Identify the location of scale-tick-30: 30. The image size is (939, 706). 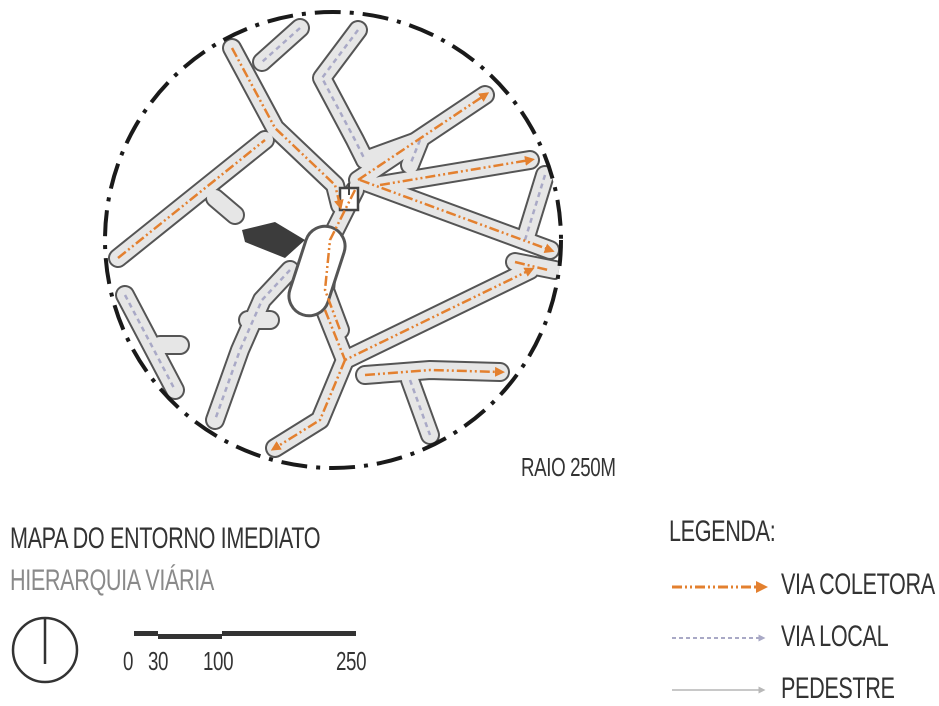
(158, 661).